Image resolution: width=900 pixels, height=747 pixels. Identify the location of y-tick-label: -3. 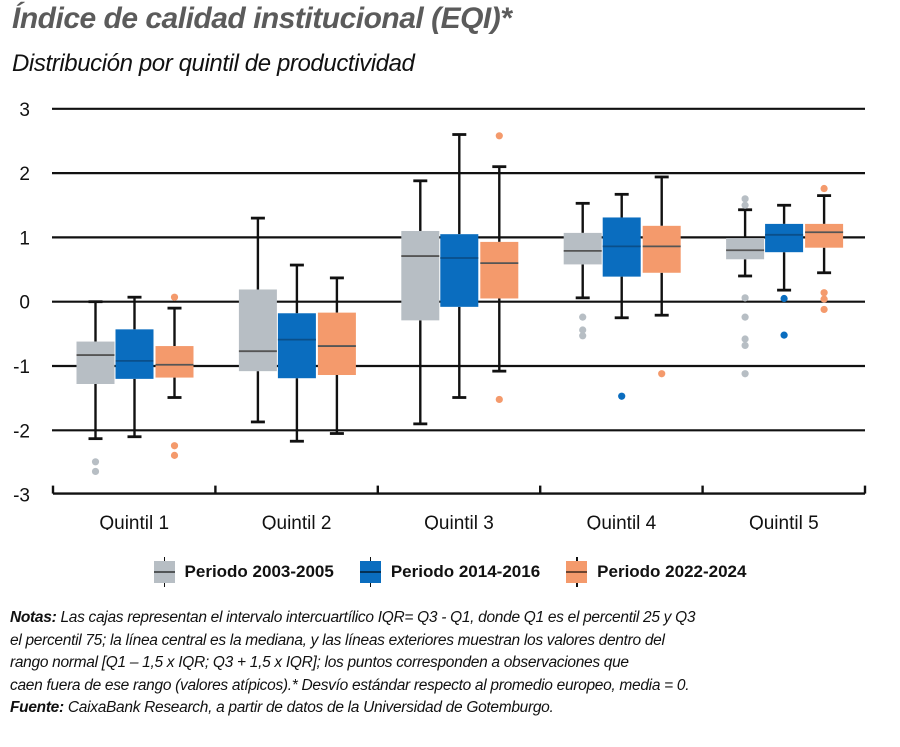
(21, 496).